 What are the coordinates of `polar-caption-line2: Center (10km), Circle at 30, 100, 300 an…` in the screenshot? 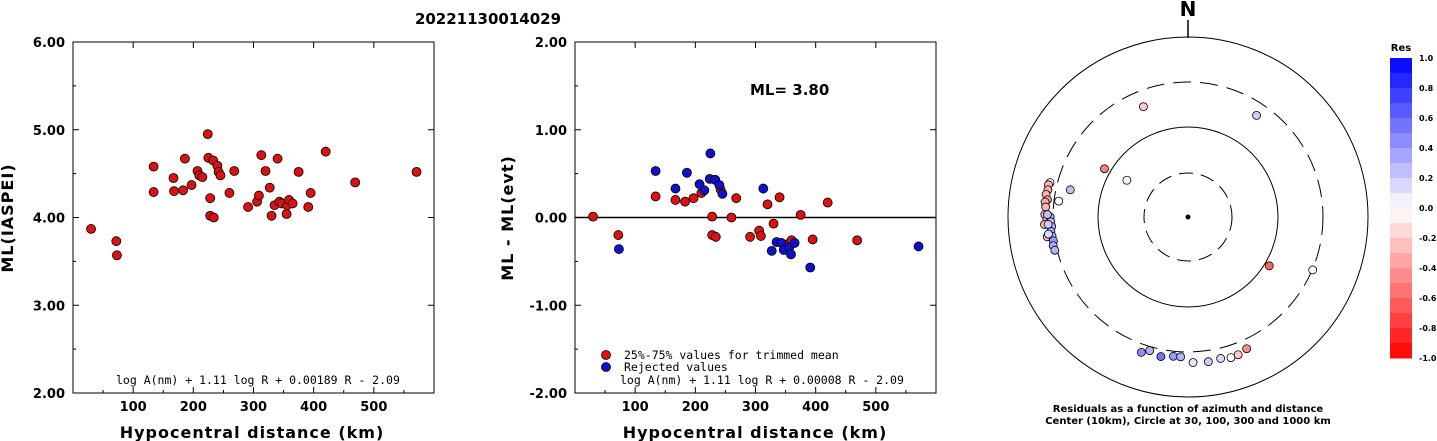 It's located at (1188, 421).